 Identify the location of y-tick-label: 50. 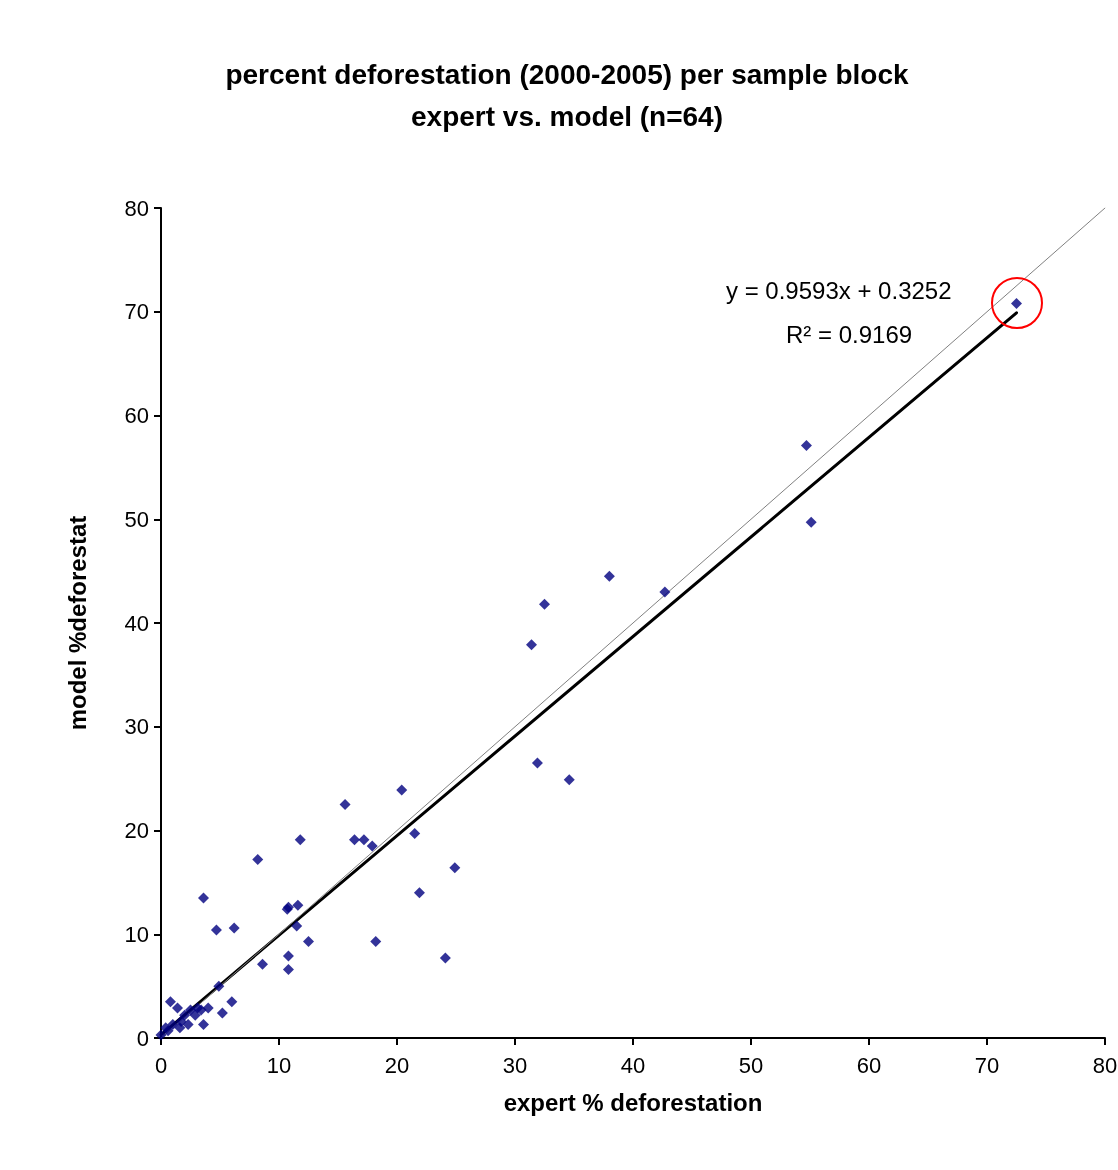
(136, 519).